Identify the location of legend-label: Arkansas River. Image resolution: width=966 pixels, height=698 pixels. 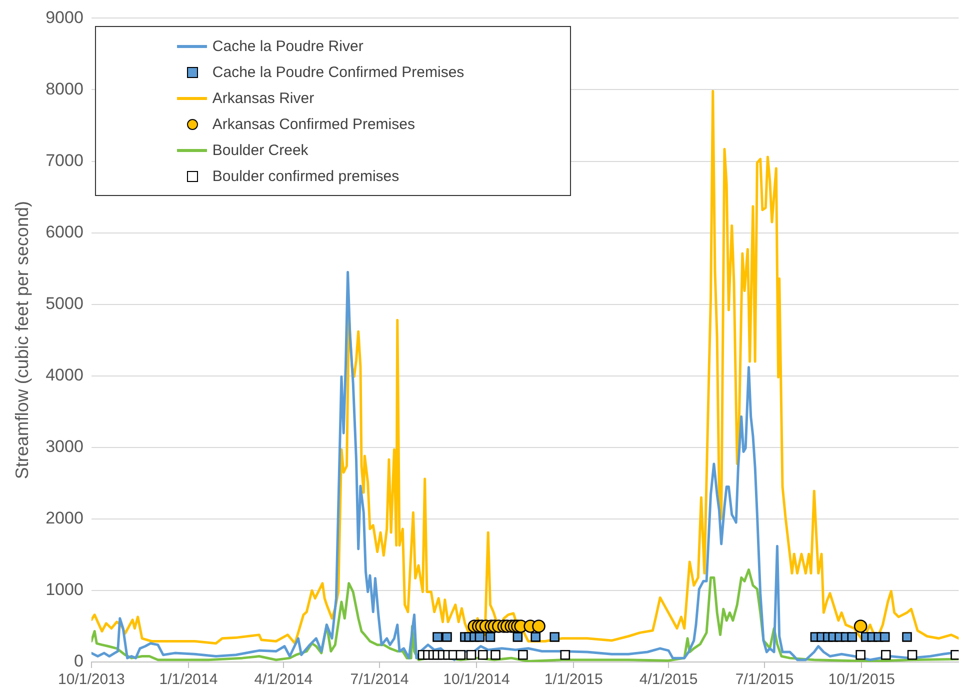
(263, 98).